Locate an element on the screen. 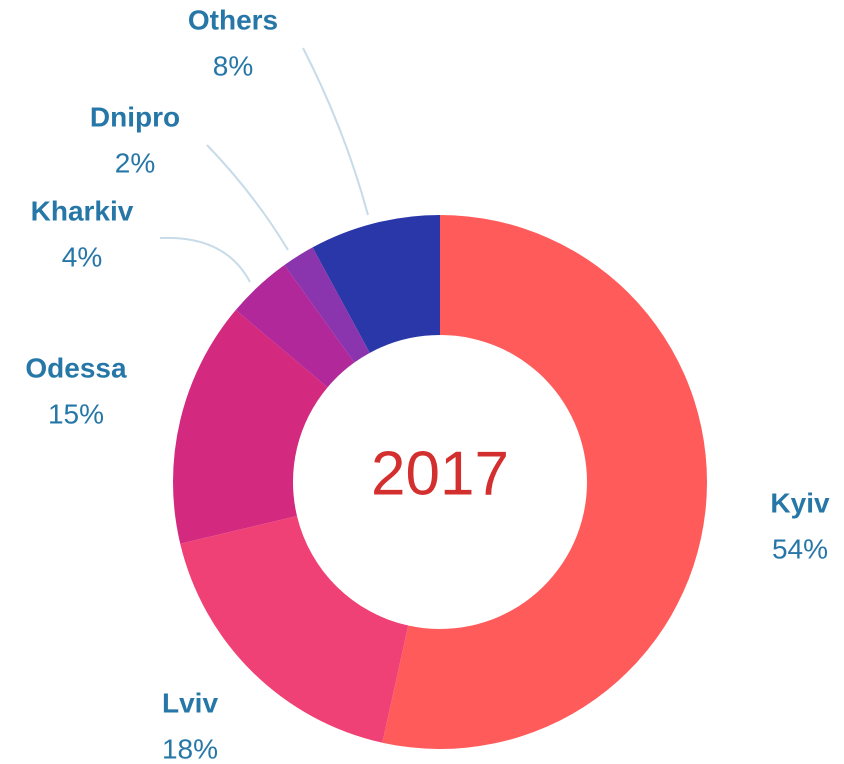  slice-value-label: 54% is located at coordinates (800, 548).